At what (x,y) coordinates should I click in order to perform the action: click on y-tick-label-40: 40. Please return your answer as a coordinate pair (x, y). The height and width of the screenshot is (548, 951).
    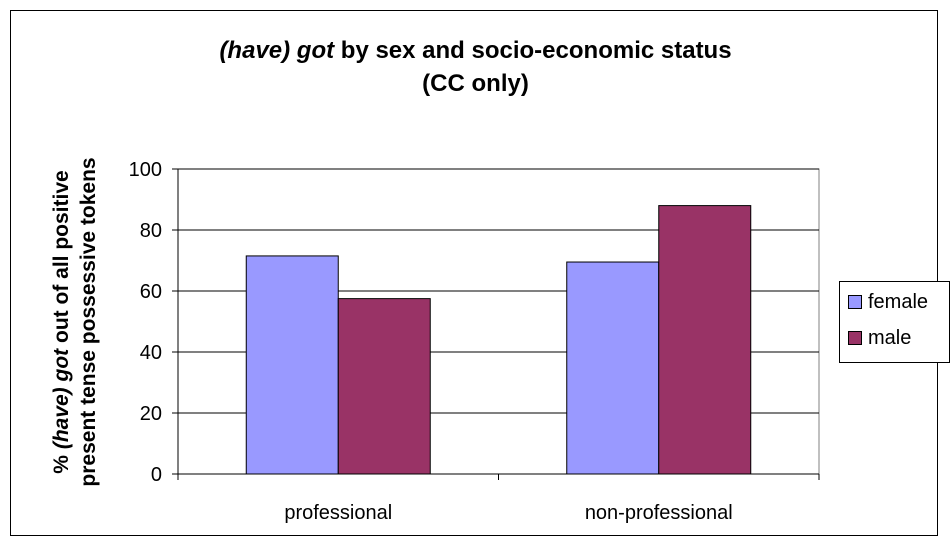
    Looking at the image, I should click on (151, 353).